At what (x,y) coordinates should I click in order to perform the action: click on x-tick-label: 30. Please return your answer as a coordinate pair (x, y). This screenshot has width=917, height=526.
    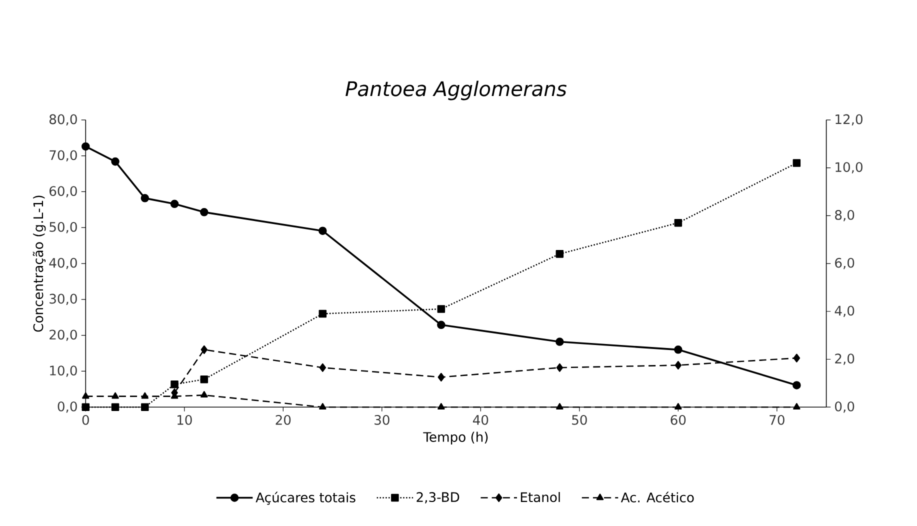
    Looking at the image, I should click on (382, 419).